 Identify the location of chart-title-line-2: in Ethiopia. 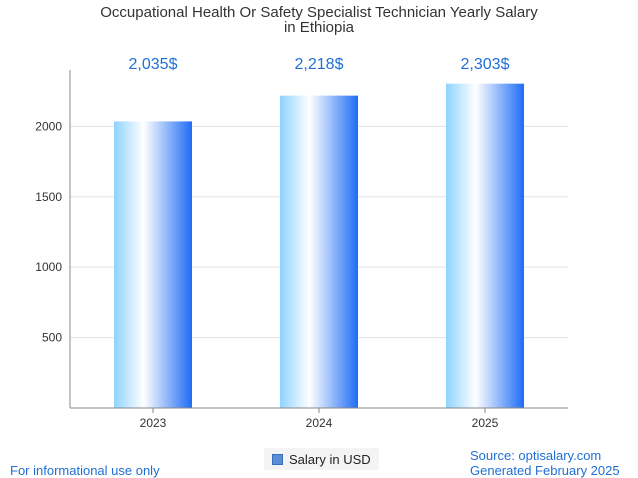
(319, 27).